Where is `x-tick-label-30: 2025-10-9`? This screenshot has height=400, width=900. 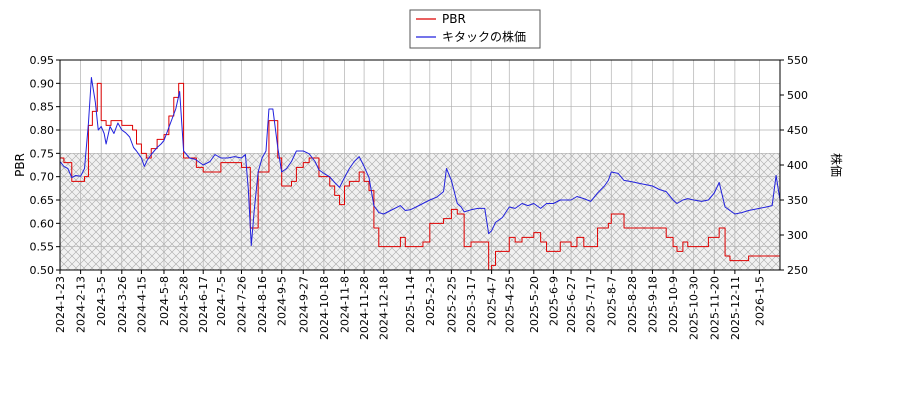 x-tick-label-30: 2025-10-9 is located at coordinates (673, 304).